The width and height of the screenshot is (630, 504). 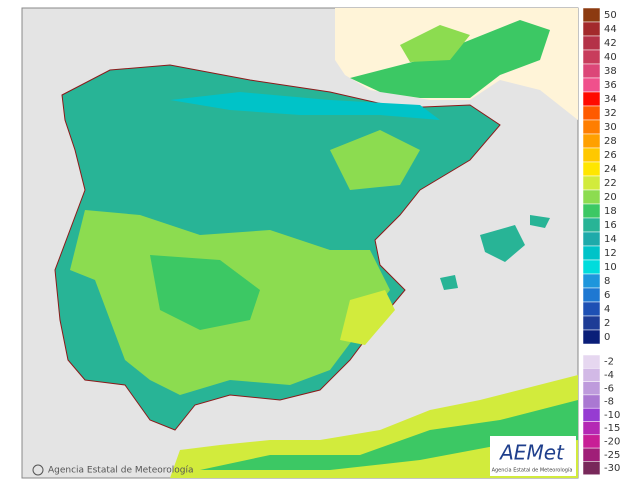 What do you see at coordinates (38, 470) in the screenshot?
I see `copyright-icon` at bounding box center [38, 470].